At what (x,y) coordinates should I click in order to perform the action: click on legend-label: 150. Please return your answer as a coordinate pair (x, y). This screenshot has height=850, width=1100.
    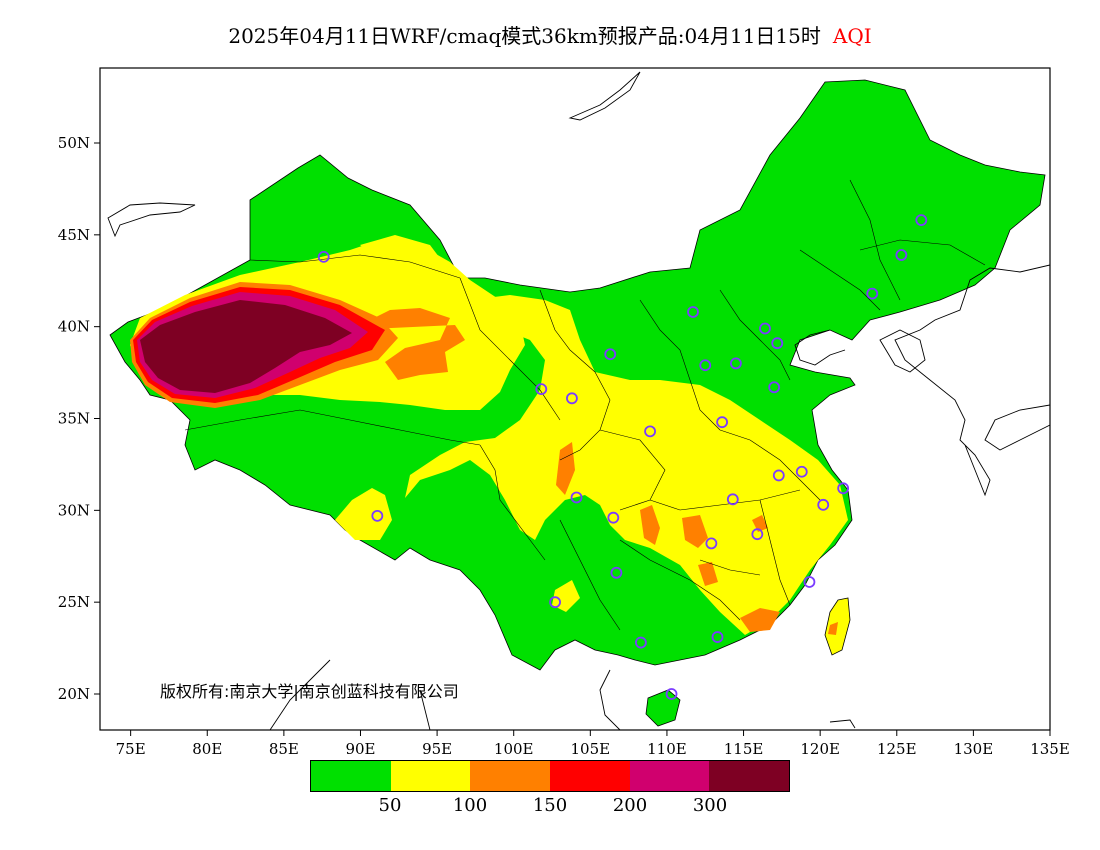
    Looking at the image, I should click on (550, 805).